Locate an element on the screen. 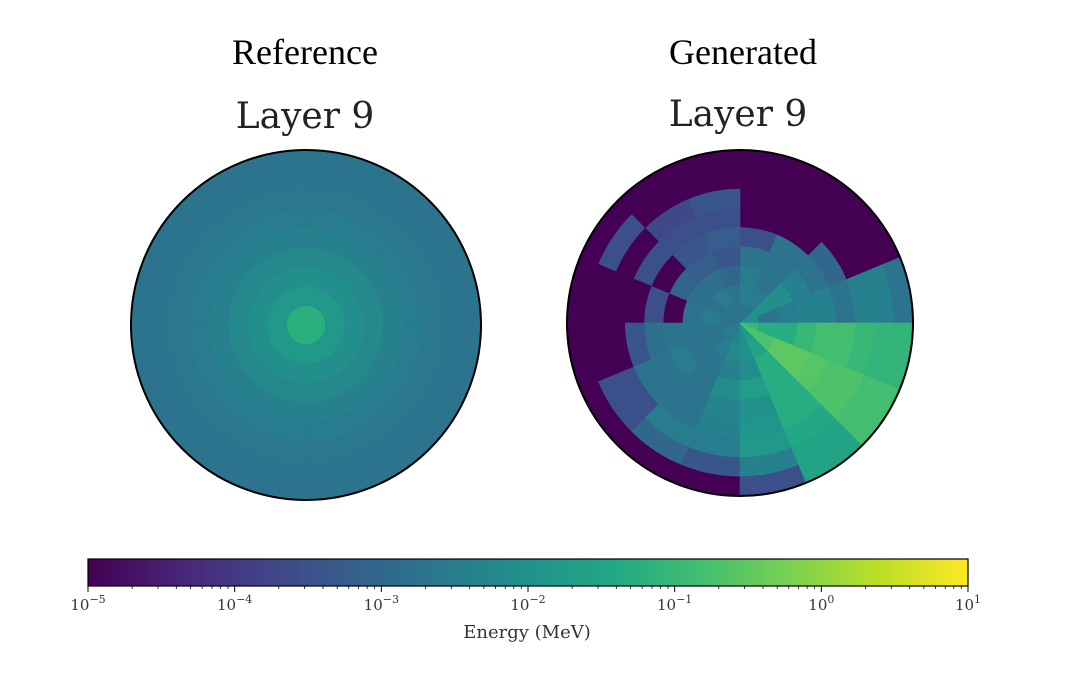 The width and height of the screenshot is (1080, 690). reference-column-title: Reference is located at coordinates (305, 52).